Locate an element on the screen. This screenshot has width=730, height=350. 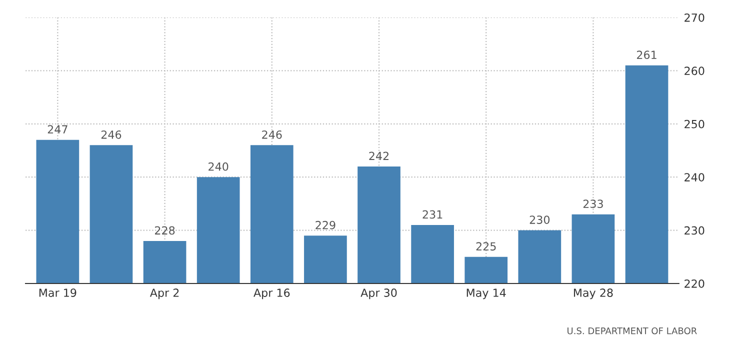
data-label: 233 is located at coordinates (593, 204).